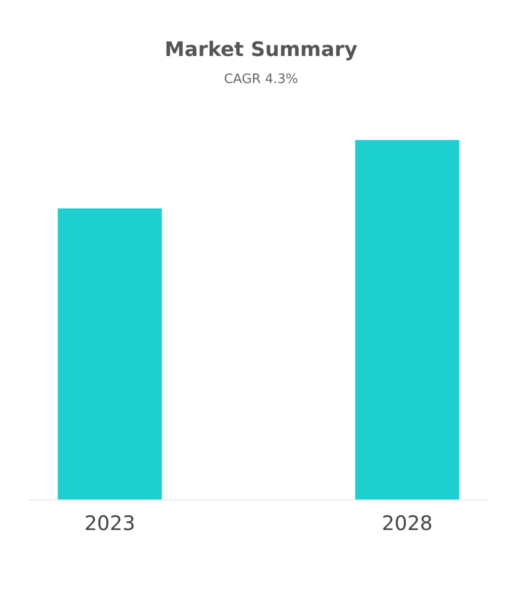 This screenshot has height=594, width=522. I want to click on chart-title: Market Summary, so click(261, 49).